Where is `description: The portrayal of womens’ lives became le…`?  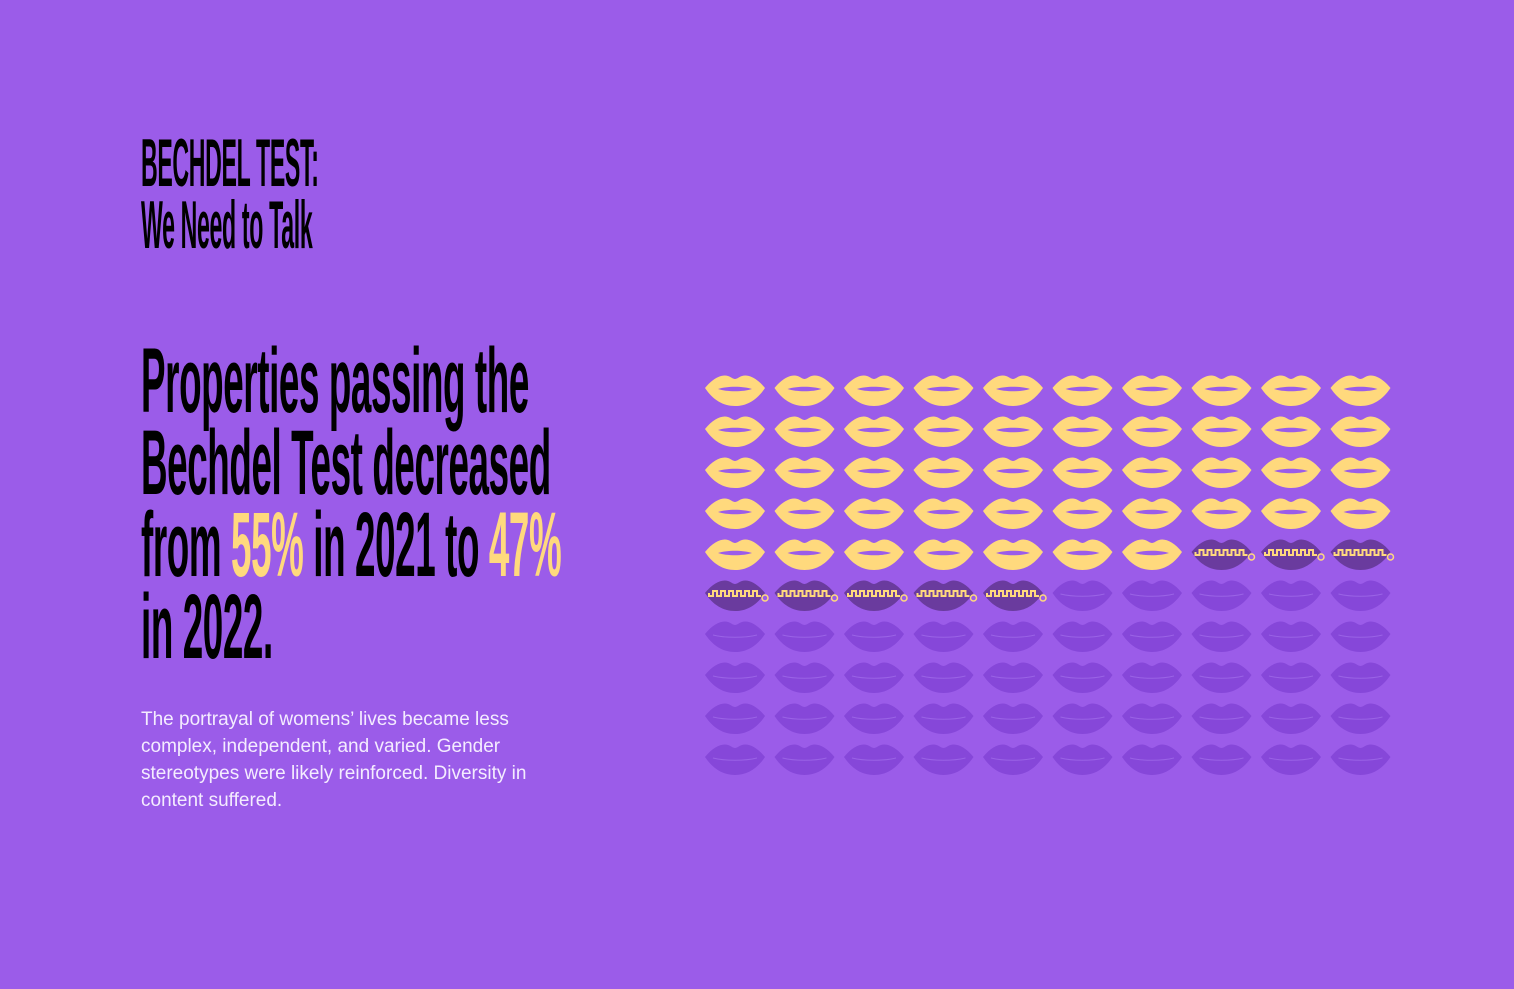
description: The portrayal of womens’ lives became le… is located at coordinates (334, 760).